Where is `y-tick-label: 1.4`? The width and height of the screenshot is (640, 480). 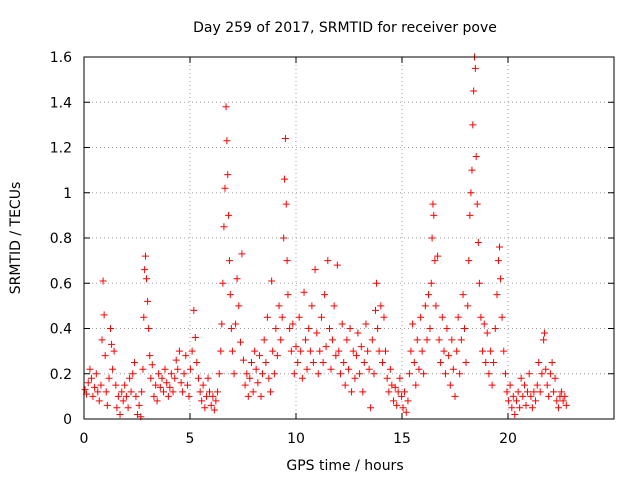
y-tick-label: 1.4 is located at coordinates (61, 103).